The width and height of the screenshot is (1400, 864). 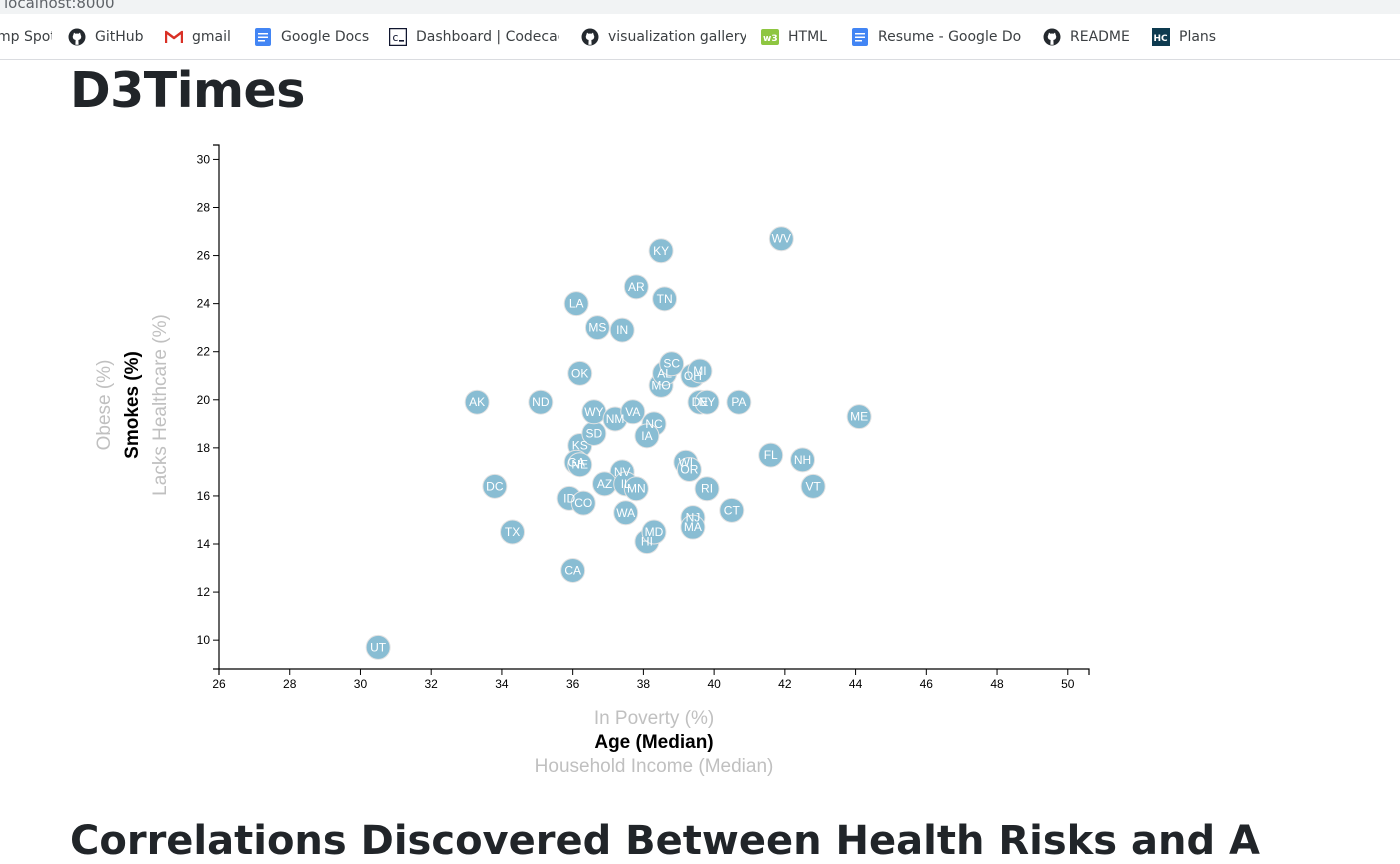 I want to click on bookmark-gmail: gmail, so click(x=201, y=36).